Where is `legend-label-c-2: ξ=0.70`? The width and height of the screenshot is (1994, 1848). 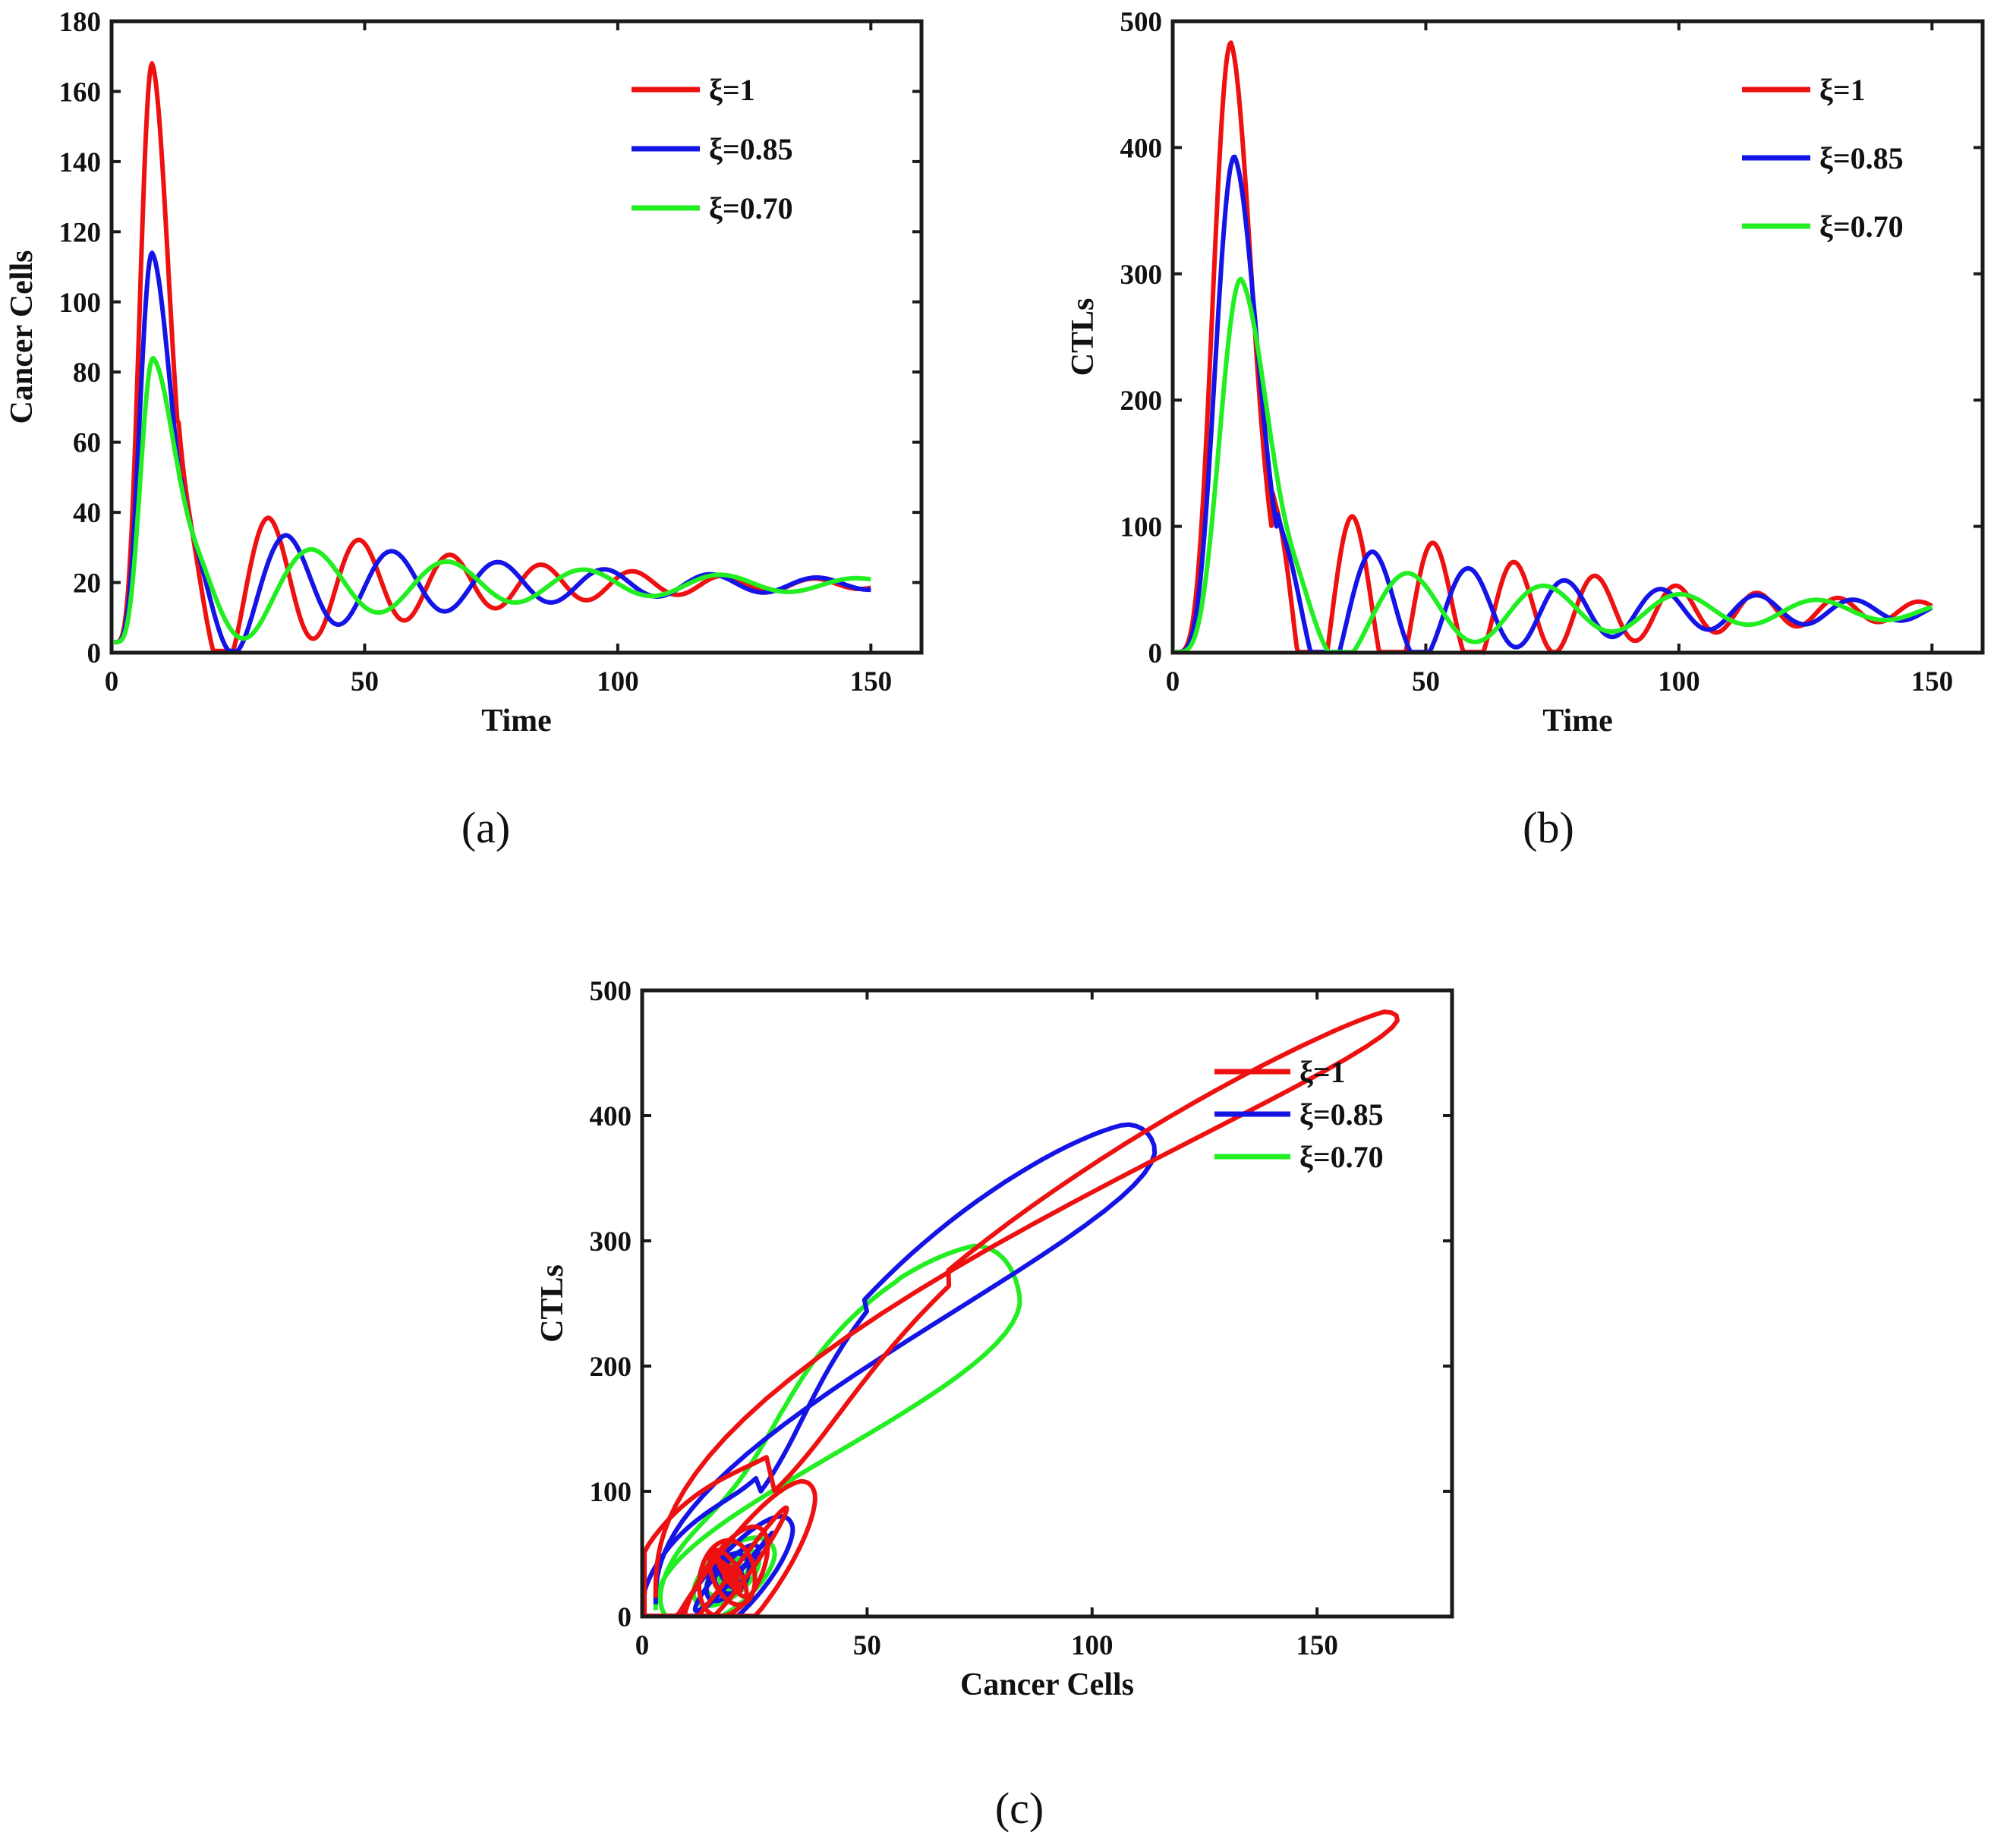 legend-label-c-2: ξ=0.70 is located at coordinates (1341, 1157).